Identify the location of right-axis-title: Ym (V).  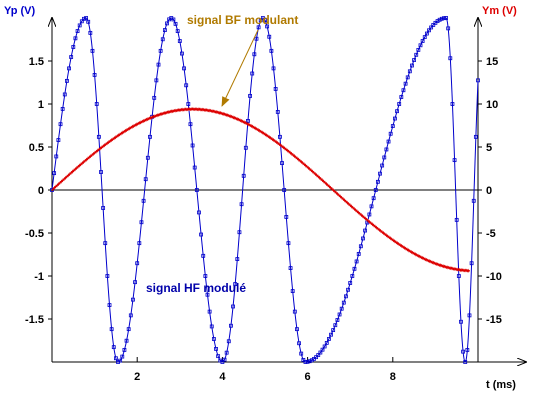
(499, 11).